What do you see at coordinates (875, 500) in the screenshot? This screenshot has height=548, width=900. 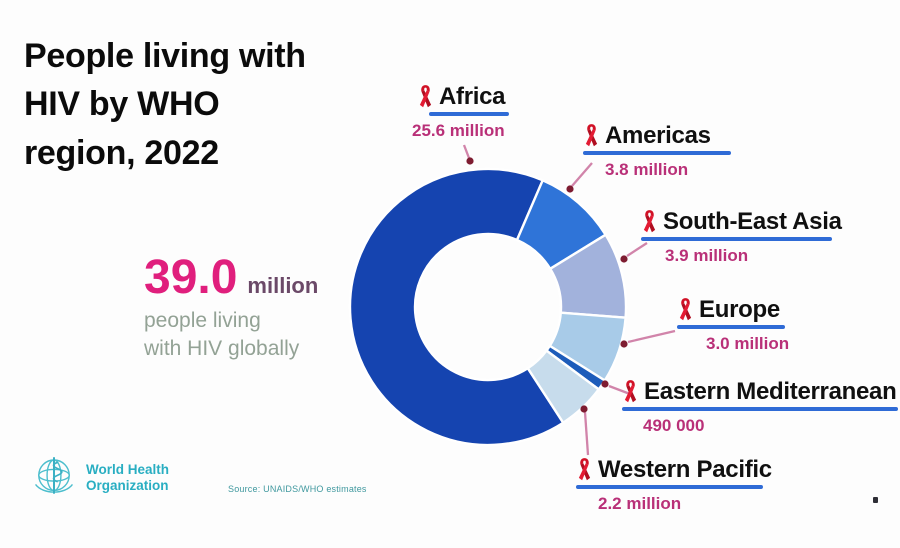 I see `stray-dot` at bounding box center [875, 500].